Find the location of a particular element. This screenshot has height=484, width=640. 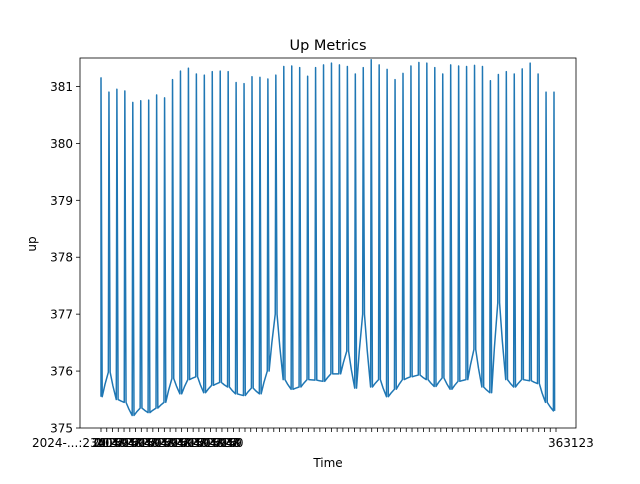

y-axis-ticks: 375 376 377 378 379 380 381 is located at coordinates (65, 258).